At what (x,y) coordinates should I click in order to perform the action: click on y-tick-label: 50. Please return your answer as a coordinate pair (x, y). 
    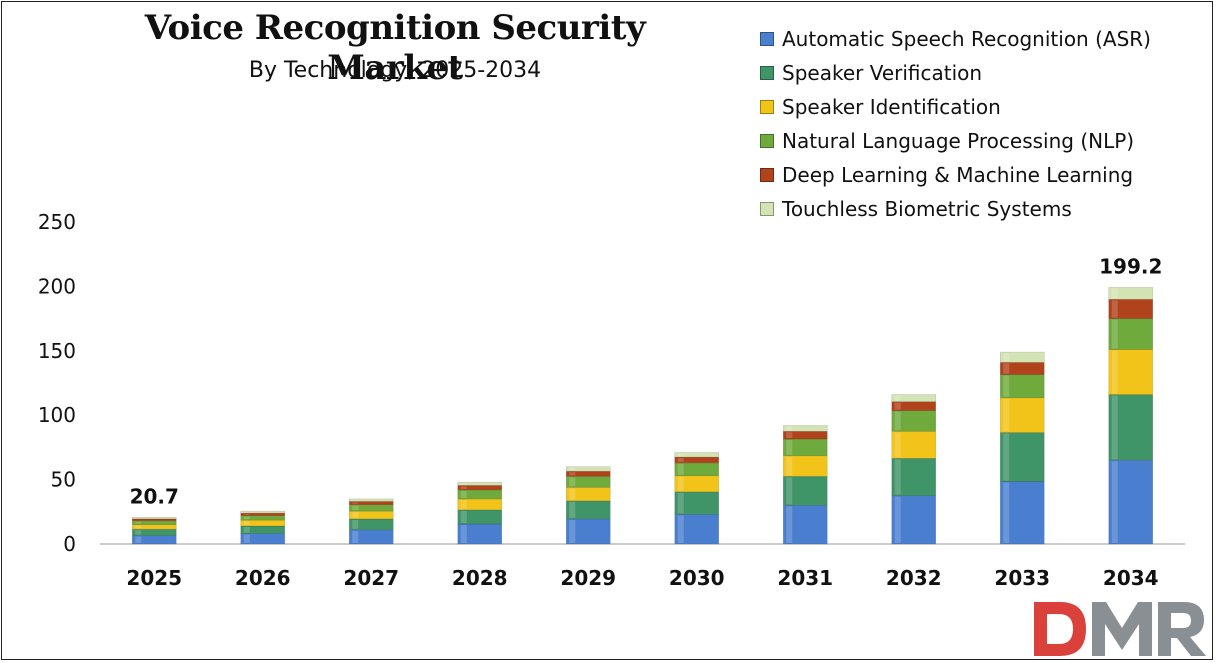
    Looking at the image, I should click on (63, 480).